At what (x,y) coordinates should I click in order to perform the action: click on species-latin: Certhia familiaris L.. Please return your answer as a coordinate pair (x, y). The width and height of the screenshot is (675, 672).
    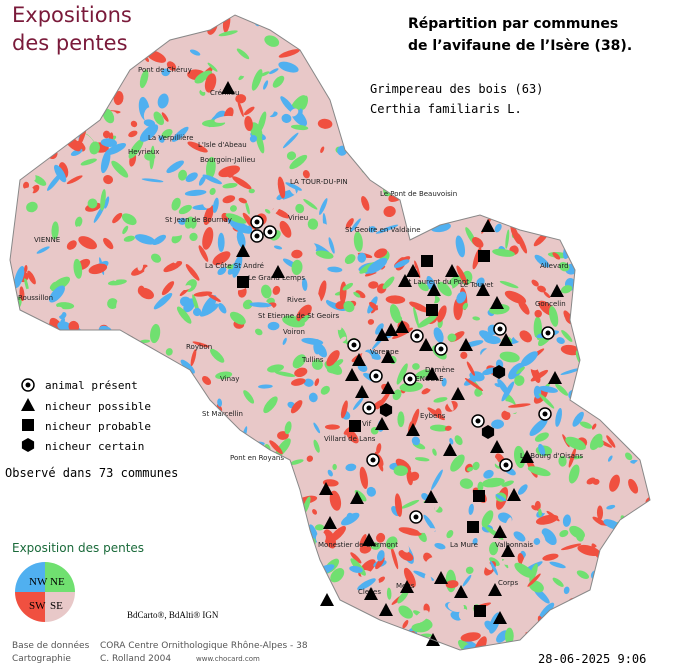
    Looking at the image, I should click on (446, 109).